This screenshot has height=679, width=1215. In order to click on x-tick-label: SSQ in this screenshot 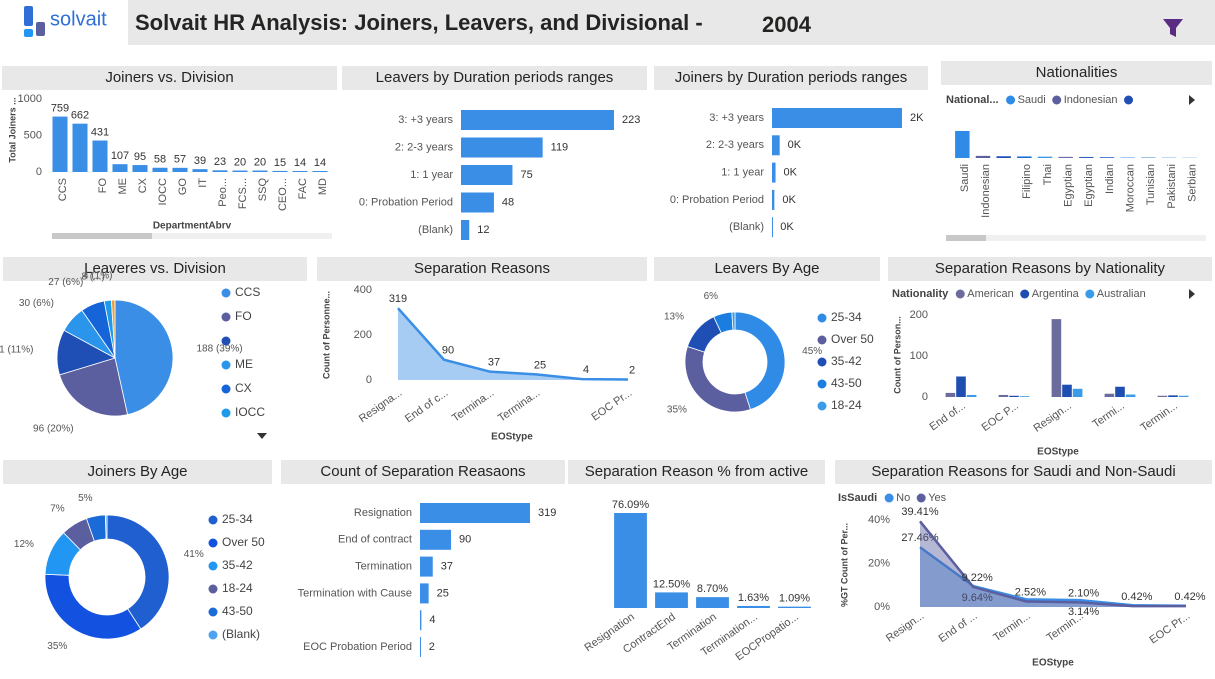, I will do `click(263, 190)`.